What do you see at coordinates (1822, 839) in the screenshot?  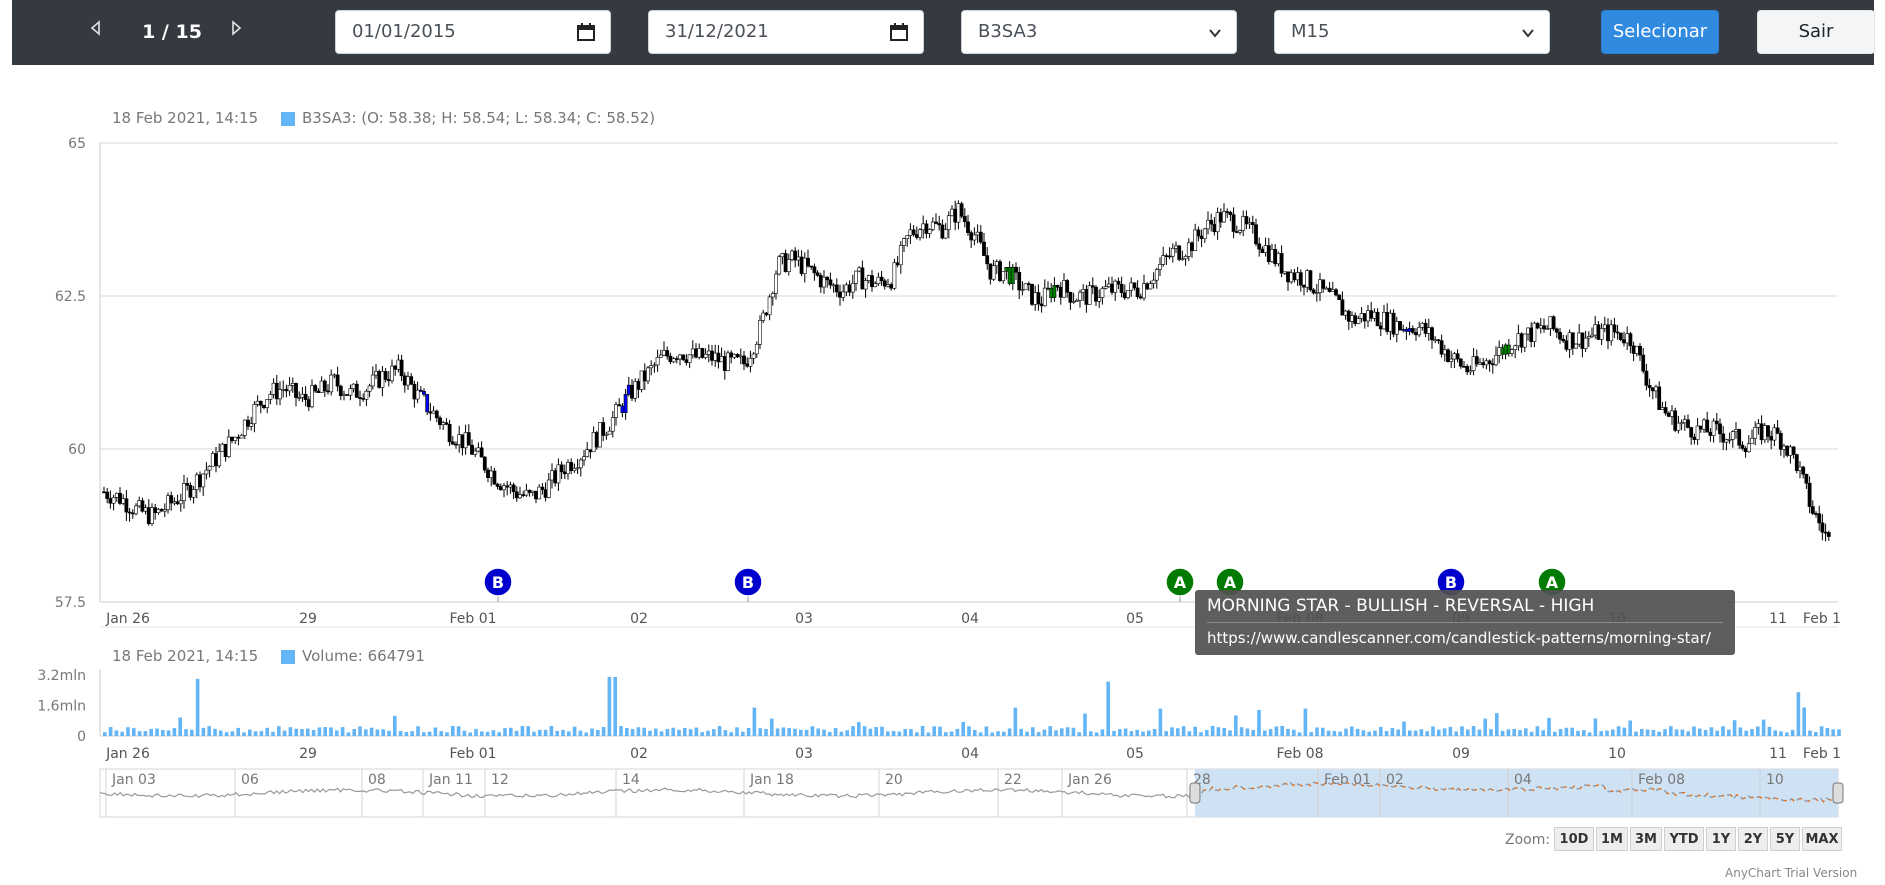 I see `zoom-max-button: MAX` at bounding box center [1822, 839].